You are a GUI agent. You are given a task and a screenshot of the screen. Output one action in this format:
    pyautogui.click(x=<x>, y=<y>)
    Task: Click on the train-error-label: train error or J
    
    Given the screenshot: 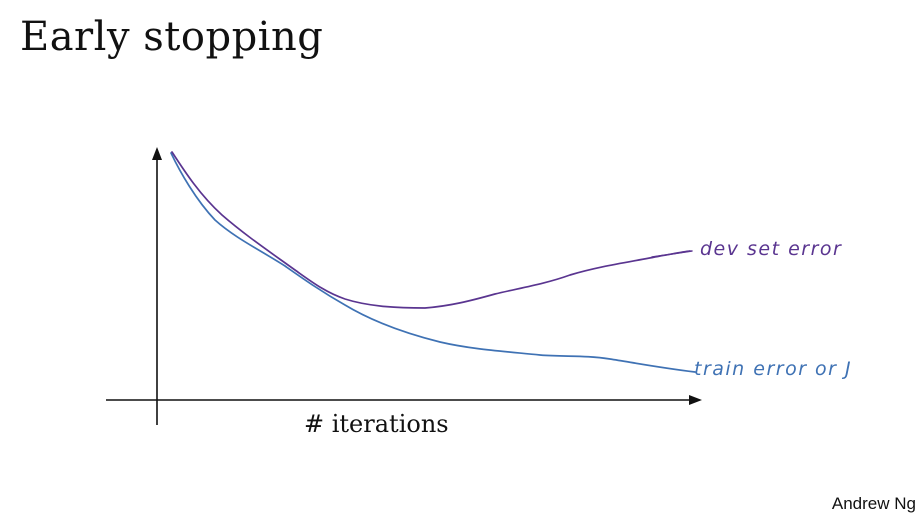 What is the action you would take?
    pyautogui.click(x=773, y=369)
    